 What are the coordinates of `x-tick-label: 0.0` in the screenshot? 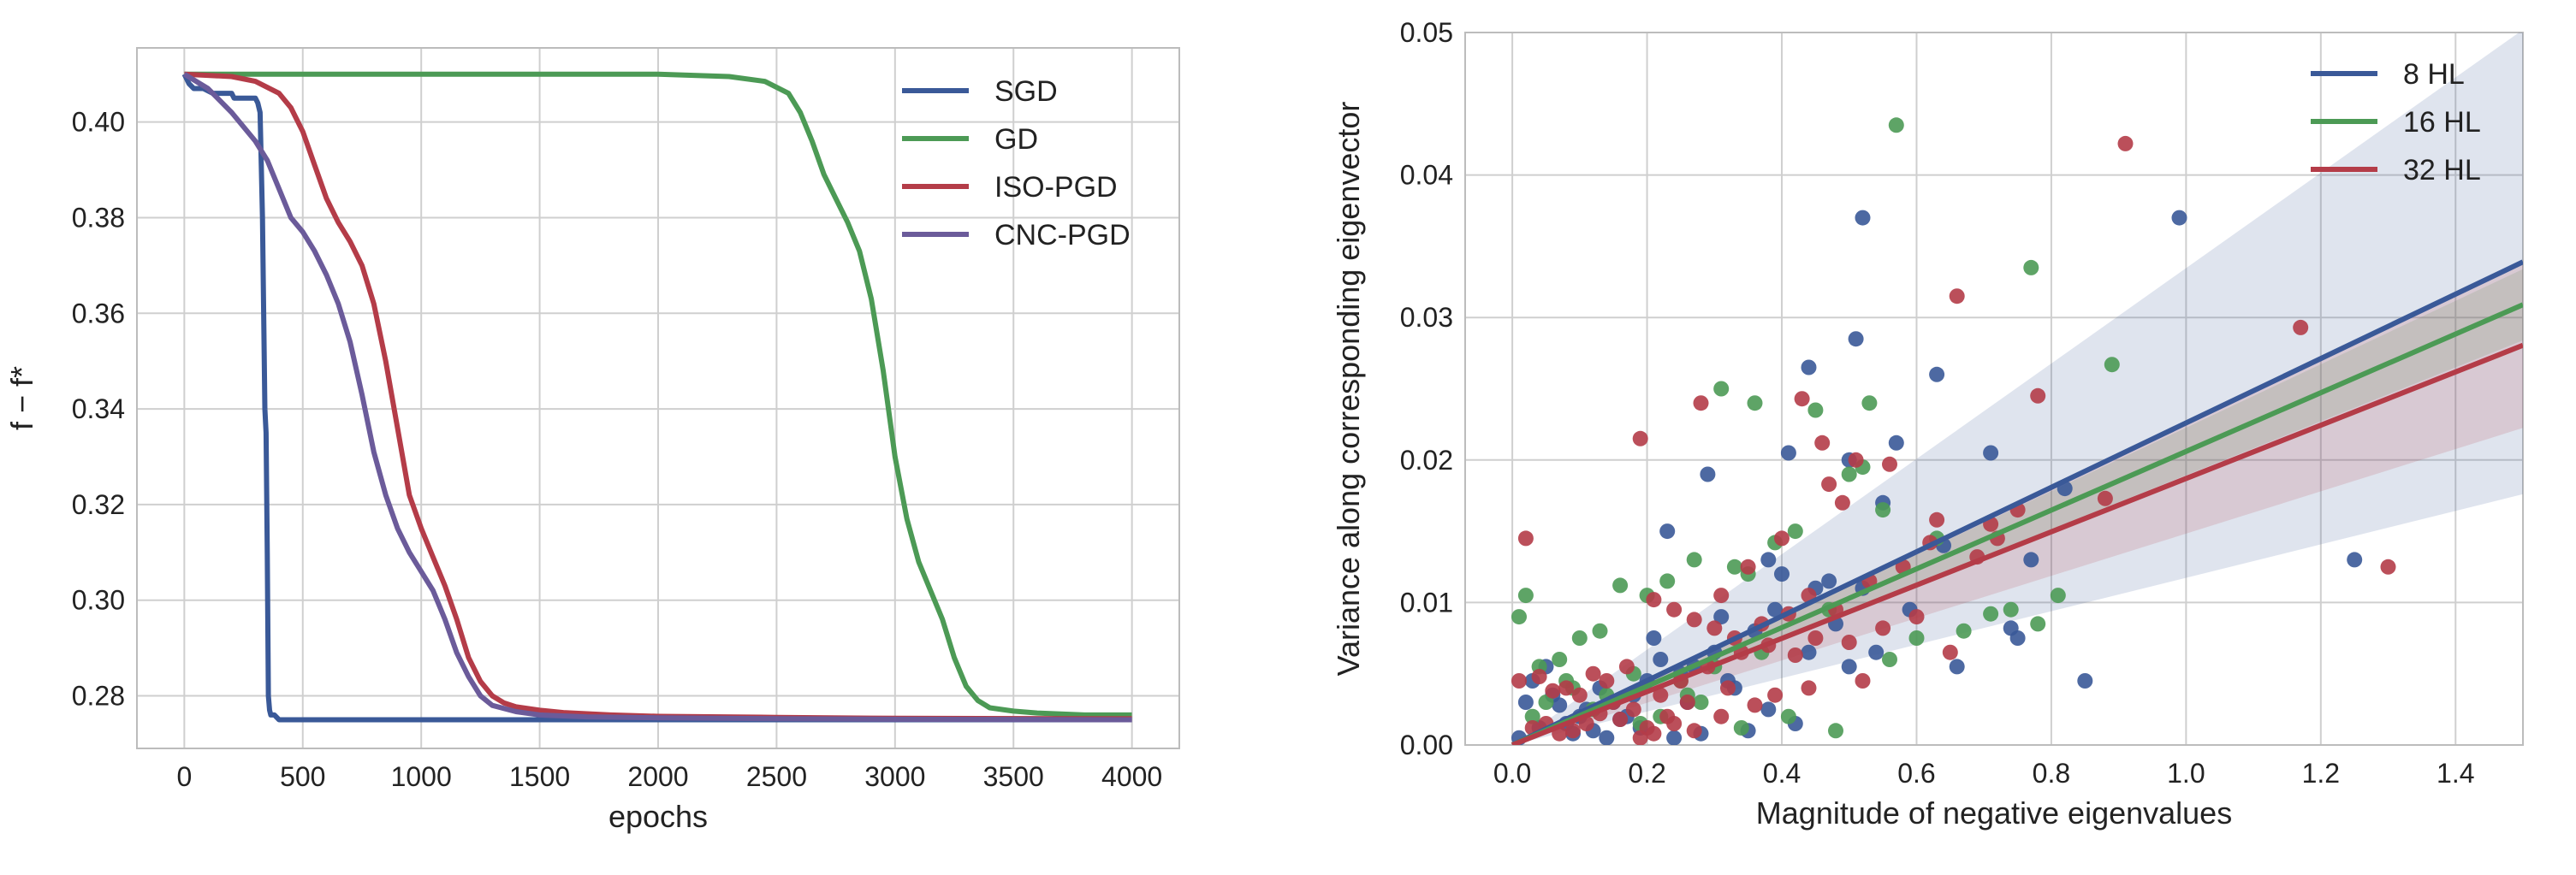 It's located at (1512, 773).